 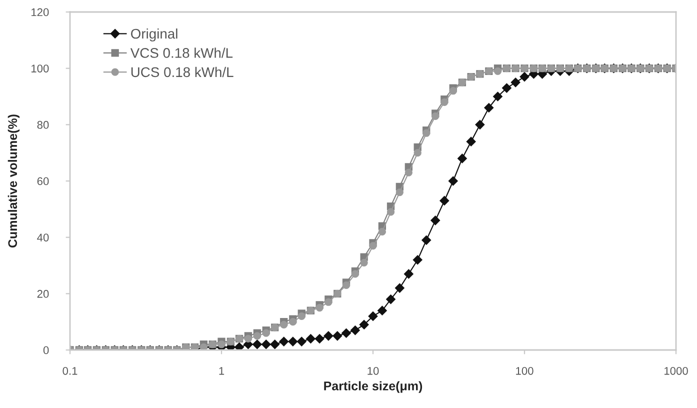 What do you see at coordinates (46, 350) in the screenshot?
I see `y-tick-label: 0` at bounding box center [46, 350].